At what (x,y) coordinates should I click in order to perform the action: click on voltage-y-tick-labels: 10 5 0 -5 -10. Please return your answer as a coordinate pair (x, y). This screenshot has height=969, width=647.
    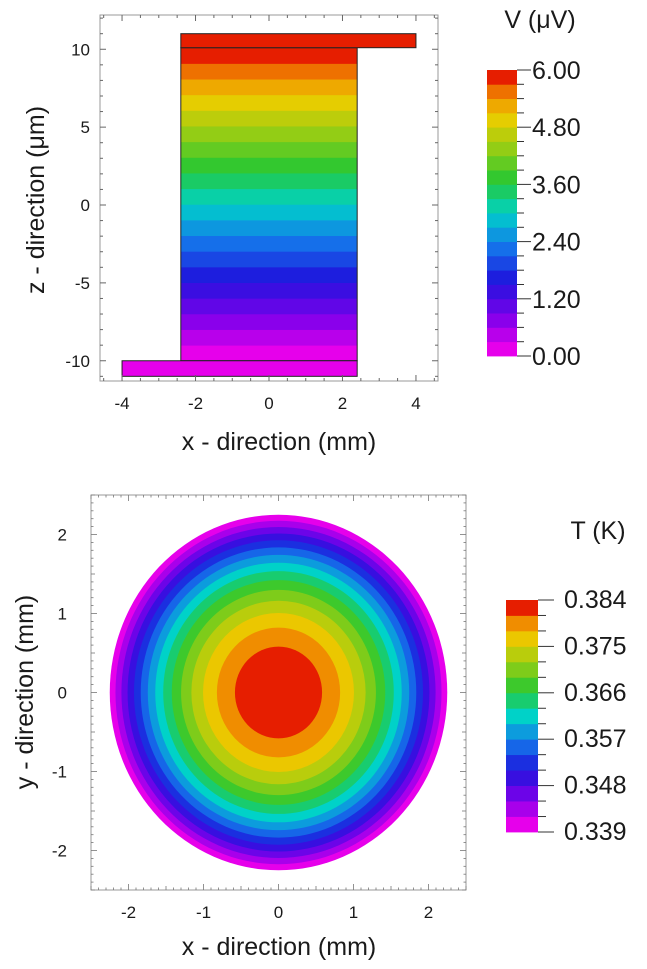
    Looking at the image, I should click on (77, 205).